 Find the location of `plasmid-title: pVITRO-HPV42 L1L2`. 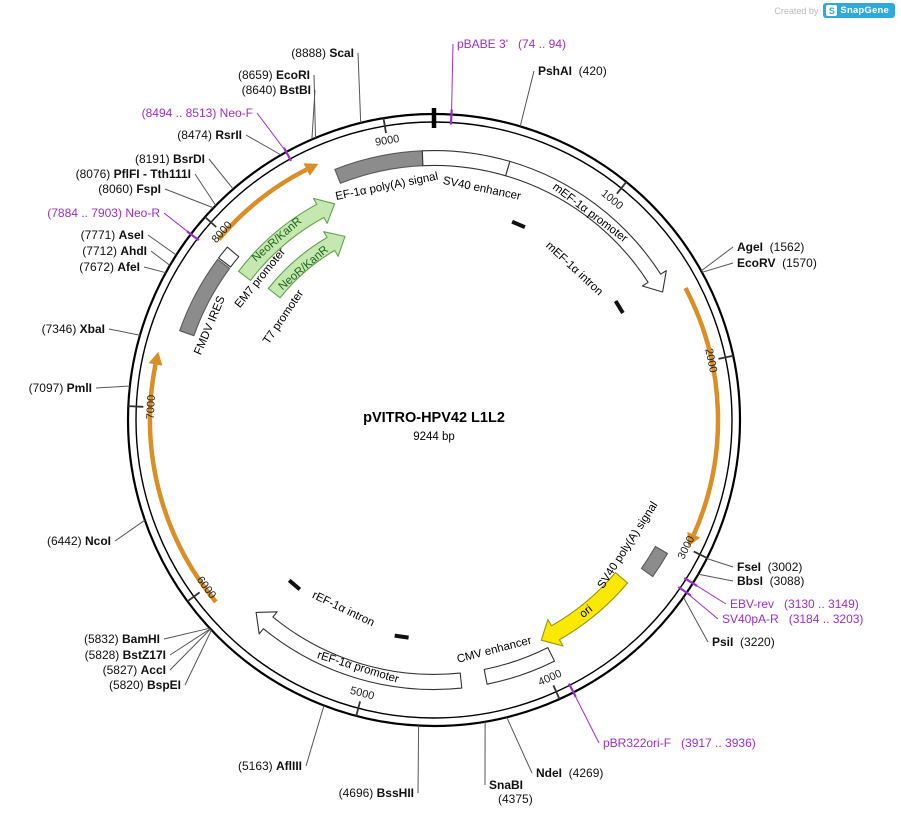

plasmid-title: pVITRO-HPV42 L1L2 is located at coordinates (434, 418).